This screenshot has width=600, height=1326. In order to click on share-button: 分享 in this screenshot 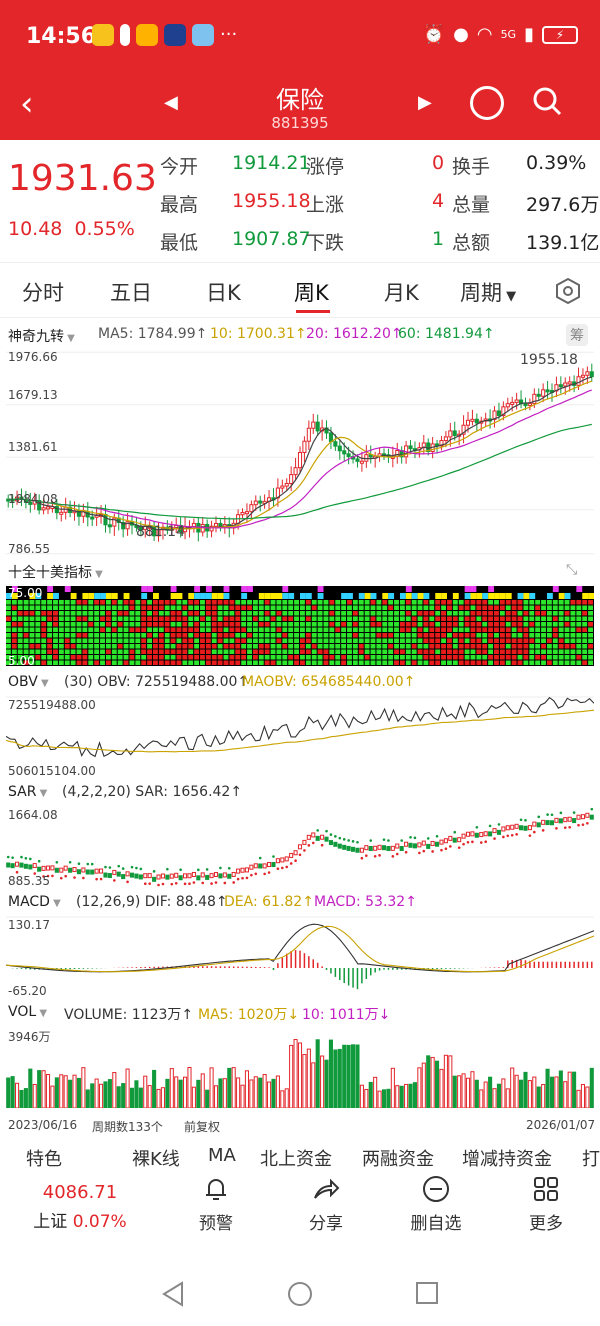, I will do `click(326, 1204)`.